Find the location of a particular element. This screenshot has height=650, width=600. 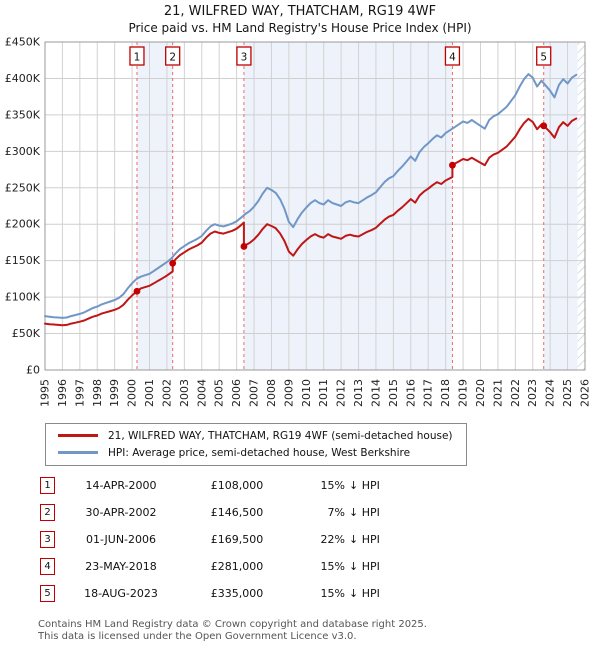

x-axis-label: 2016 is located at coordinates (410, 393).